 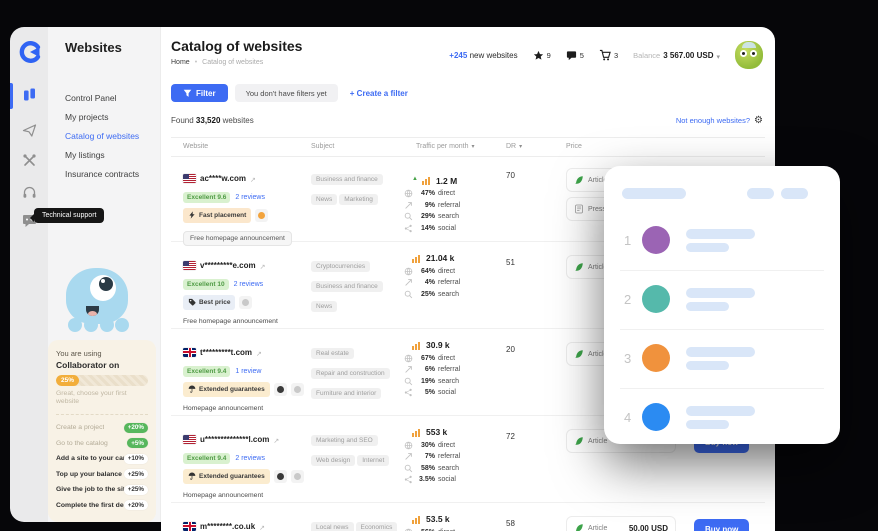 What do you see at coordinates (608, 55) in the screenshot?
I see `cart-button: 3` at bounding box center [608, 55].